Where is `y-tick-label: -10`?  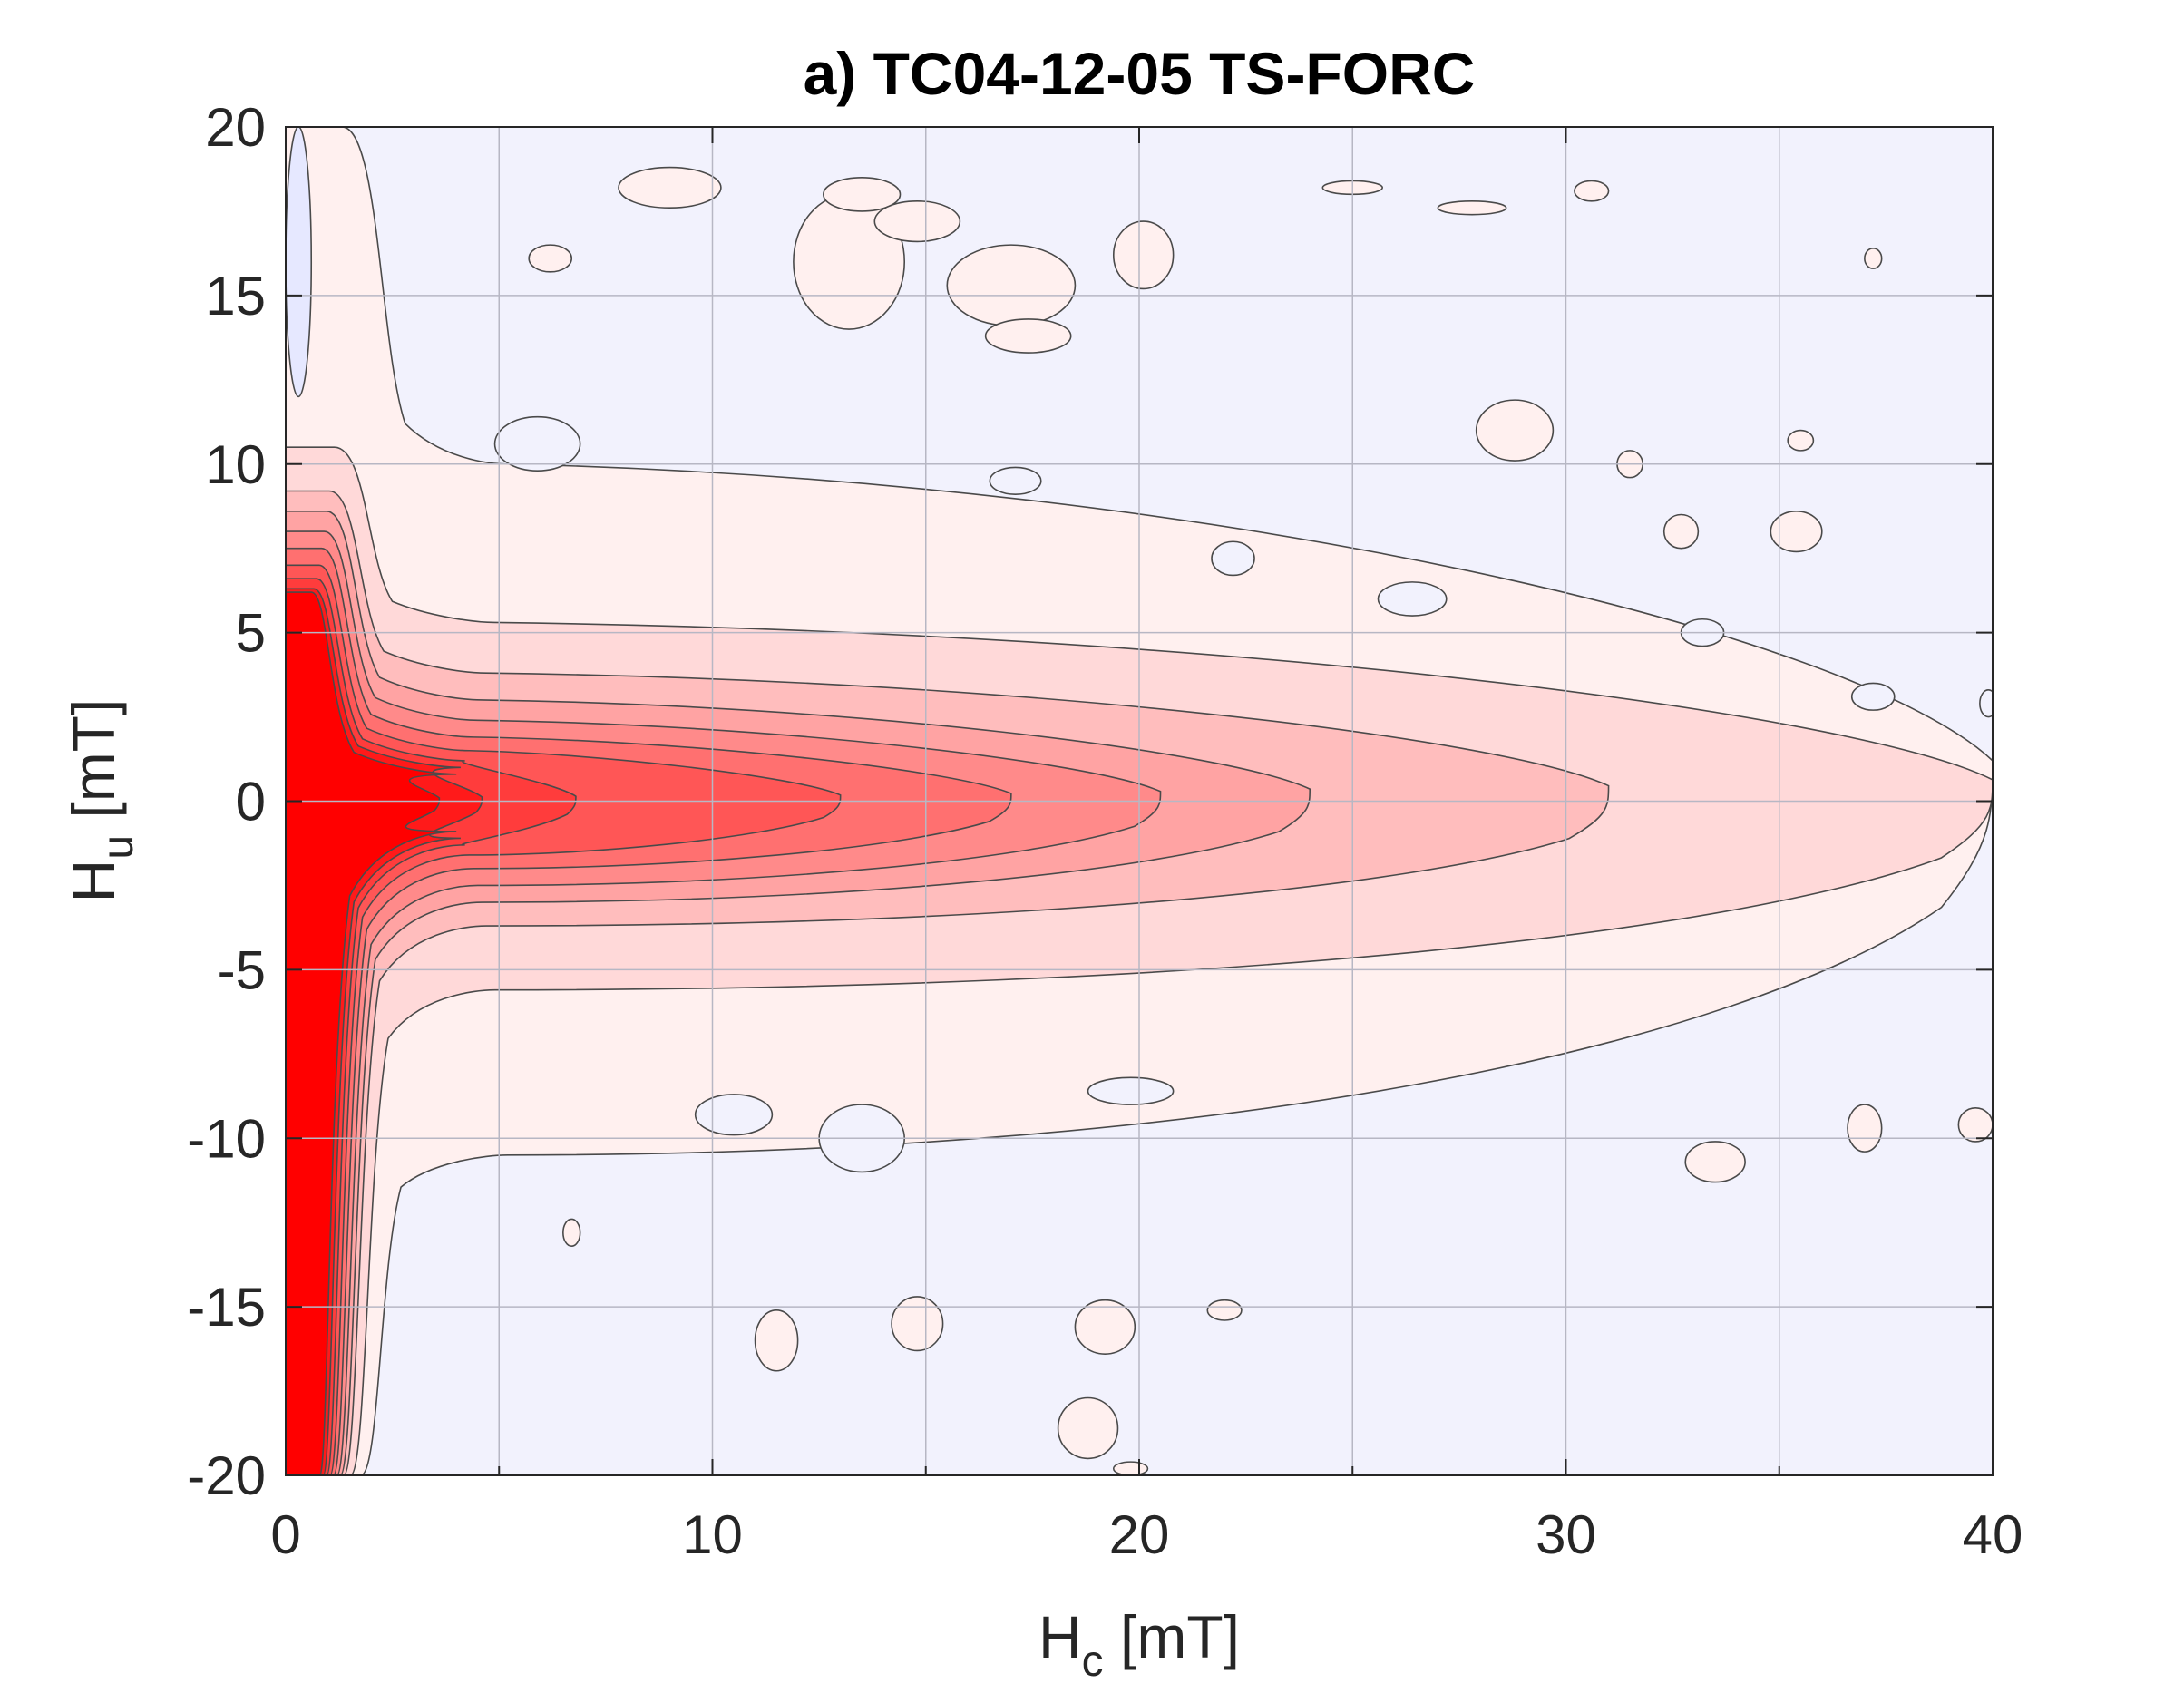 y-tick-label: -10 is located at coordinates (226, 1138).